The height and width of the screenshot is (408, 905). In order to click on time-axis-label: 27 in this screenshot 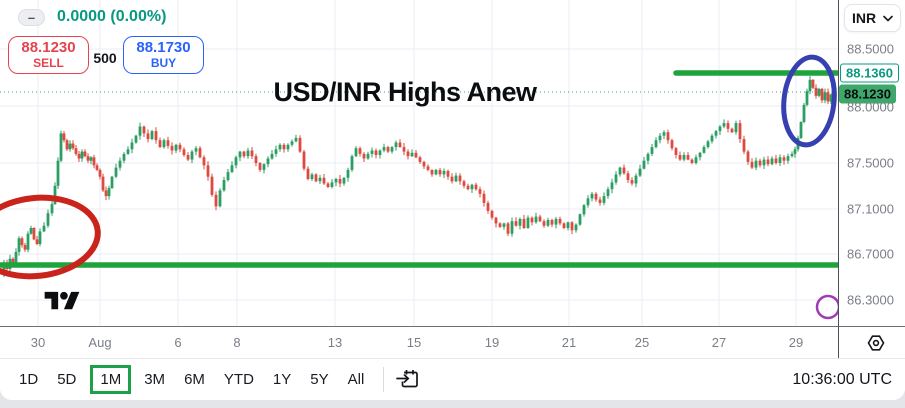, I will do `click(719, 342)`.